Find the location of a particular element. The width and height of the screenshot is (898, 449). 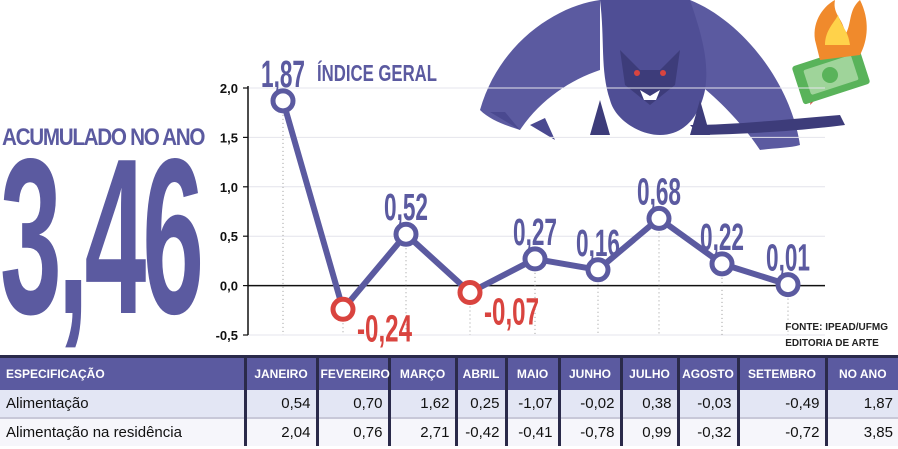

data-label: 0,22 is located at coordinates (722, 238).